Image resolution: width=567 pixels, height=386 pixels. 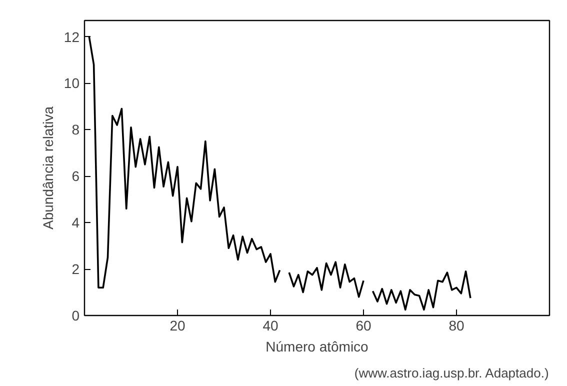 What do you see at coordinates (178, 326) in the screenshot?
I see `x-tick-label: 20` at bounding box center [178, 326].